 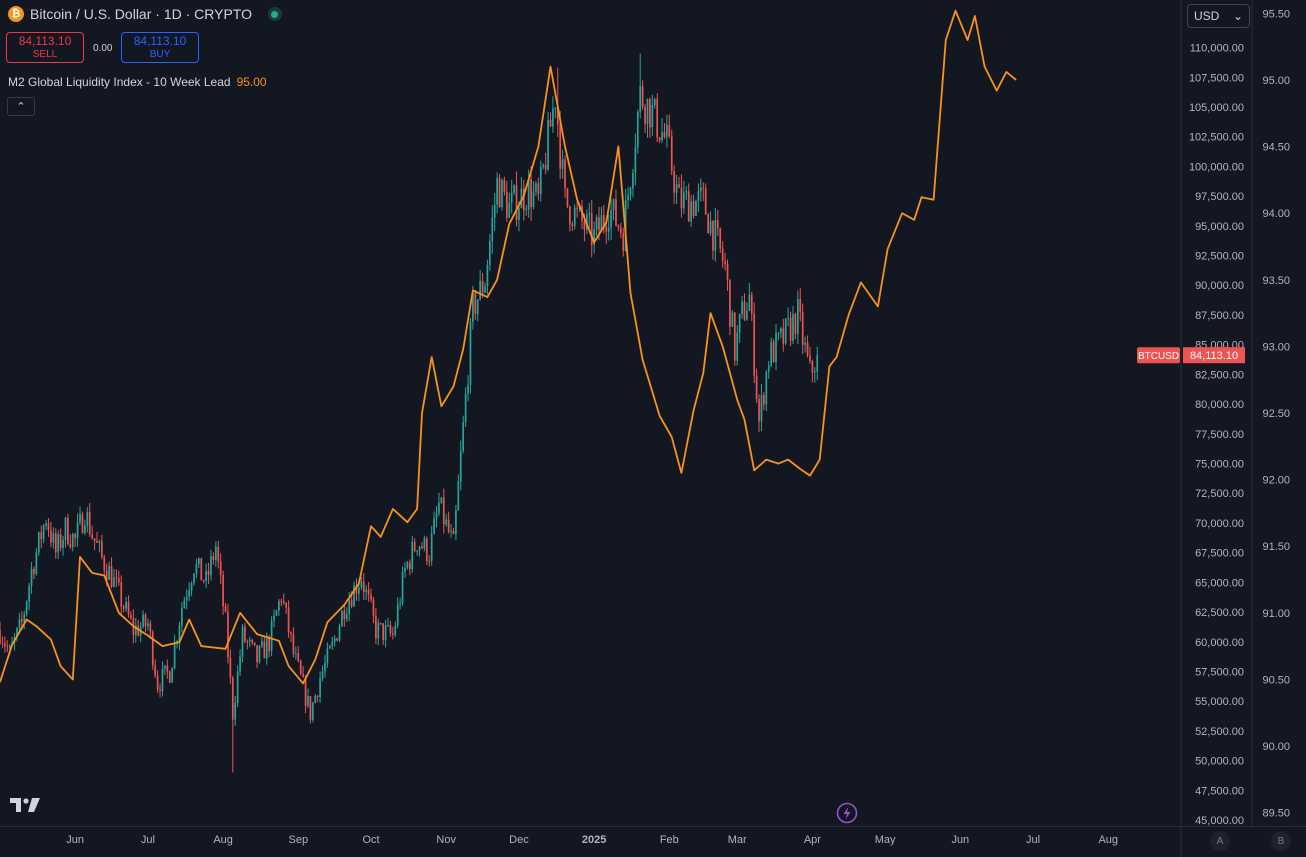 What do you see at coordinates (21, 106) in the screenshot?
I see `collapse-legend-button: ⌃` at bounding box center [21, 106].